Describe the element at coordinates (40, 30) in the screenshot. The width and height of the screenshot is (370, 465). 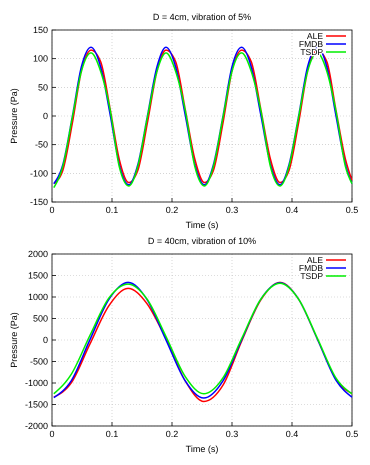
I see `y-tick-label: 150` at that location.